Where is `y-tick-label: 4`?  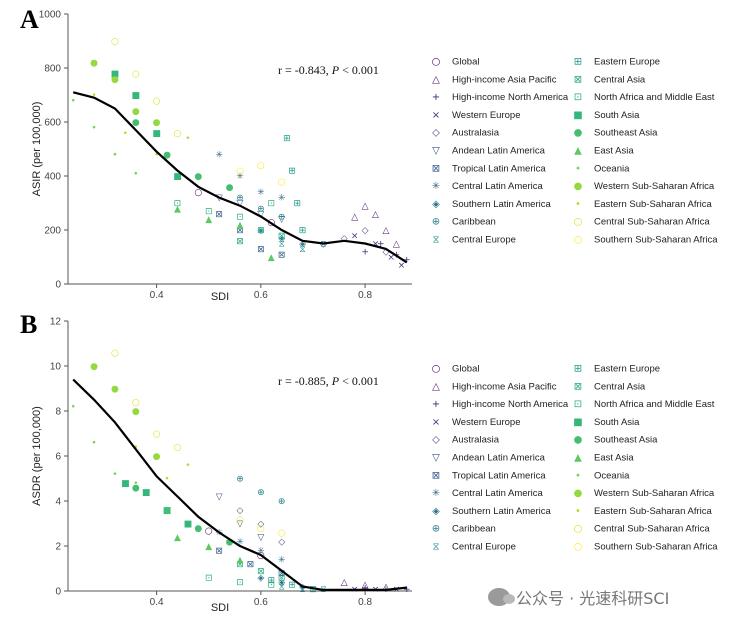 y-tick-label: 4 is located at coordinates (58, 502).